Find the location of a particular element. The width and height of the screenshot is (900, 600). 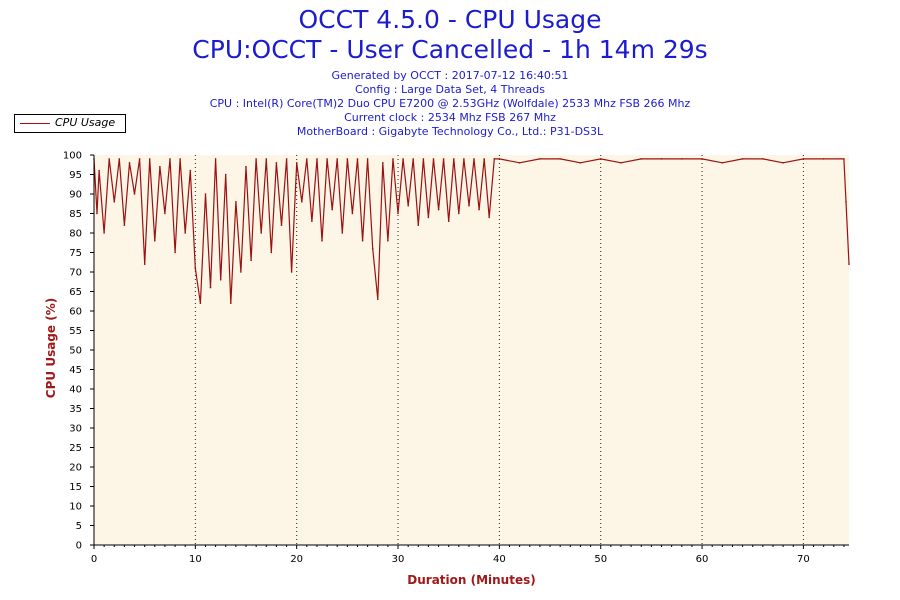

info-config: Config : Large Data Set, 4 Threads is located at coordinates (450, 89).